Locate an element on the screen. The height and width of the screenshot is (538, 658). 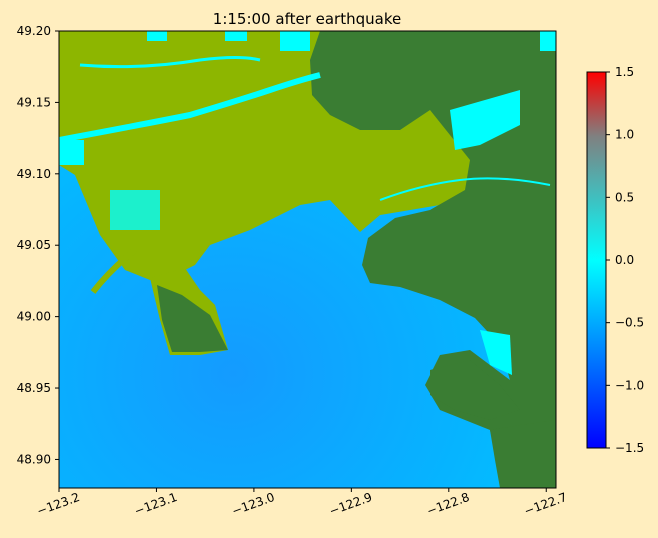
x-tick-label: −122.9 is located at coordinates (350, 504).